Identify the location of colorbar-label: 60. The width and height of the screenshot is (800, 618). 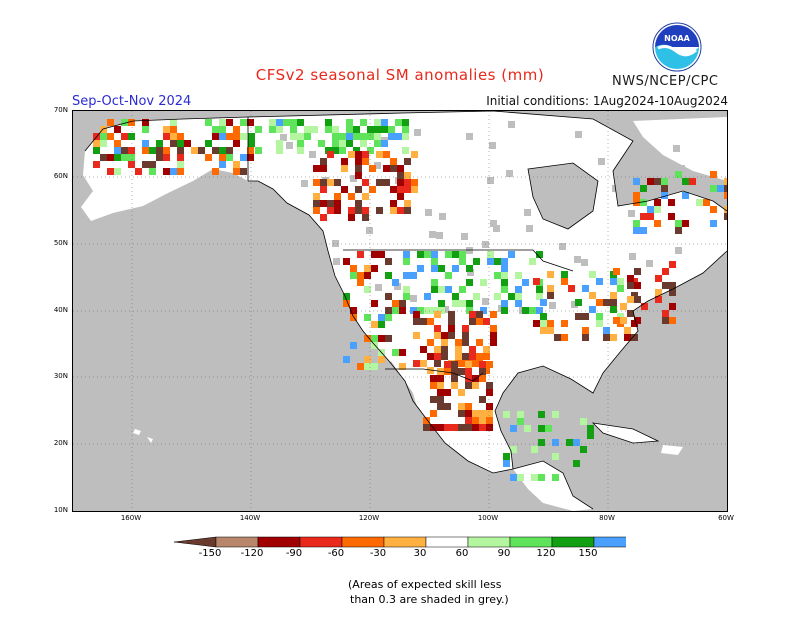
(462, 553).